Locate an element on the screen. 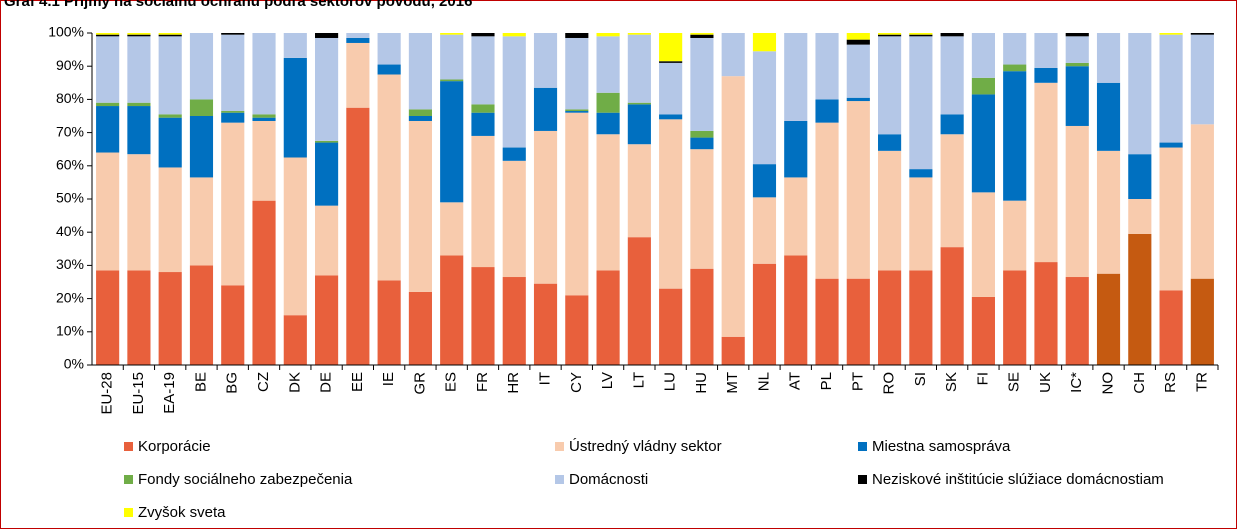 The width and height of the screenshot is (1237, 529). x-tick-label: PL is located at coordinates (826, 381).